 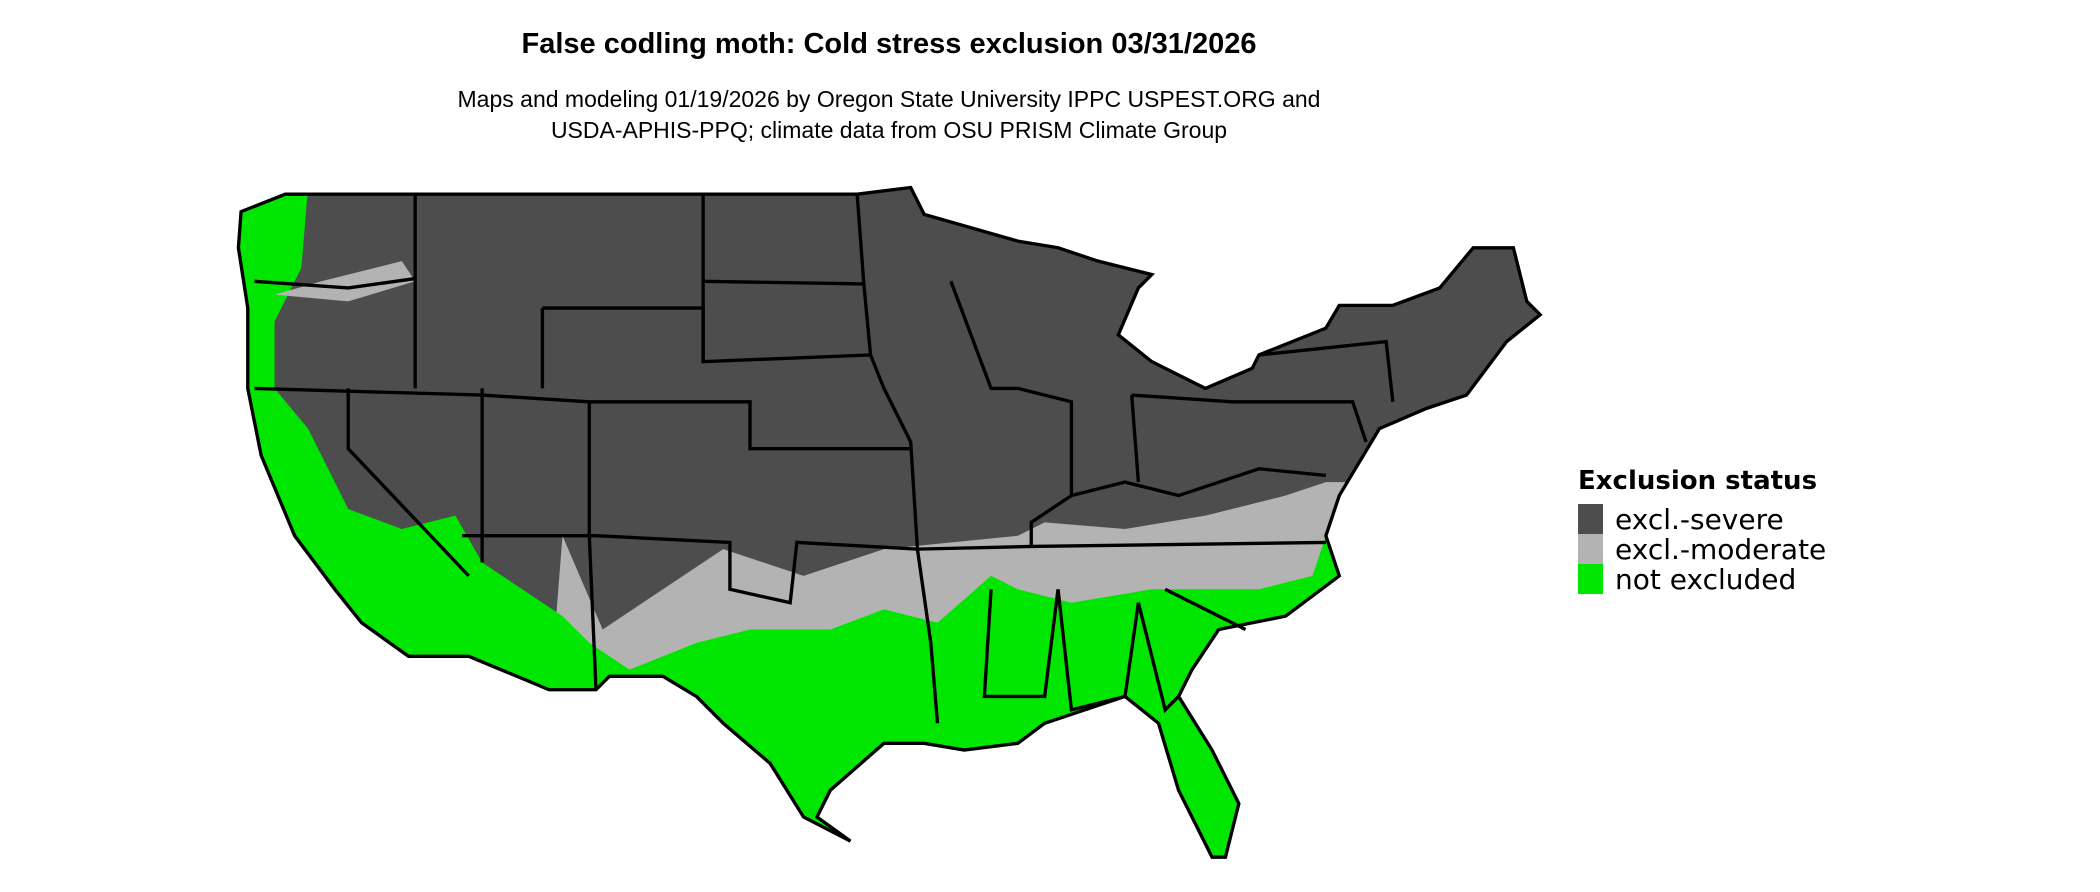 What do you see at coordinates (1590, 549) in the screenshot?
I see `legend-swatch-moderate` at bounding box center [1590, 549].